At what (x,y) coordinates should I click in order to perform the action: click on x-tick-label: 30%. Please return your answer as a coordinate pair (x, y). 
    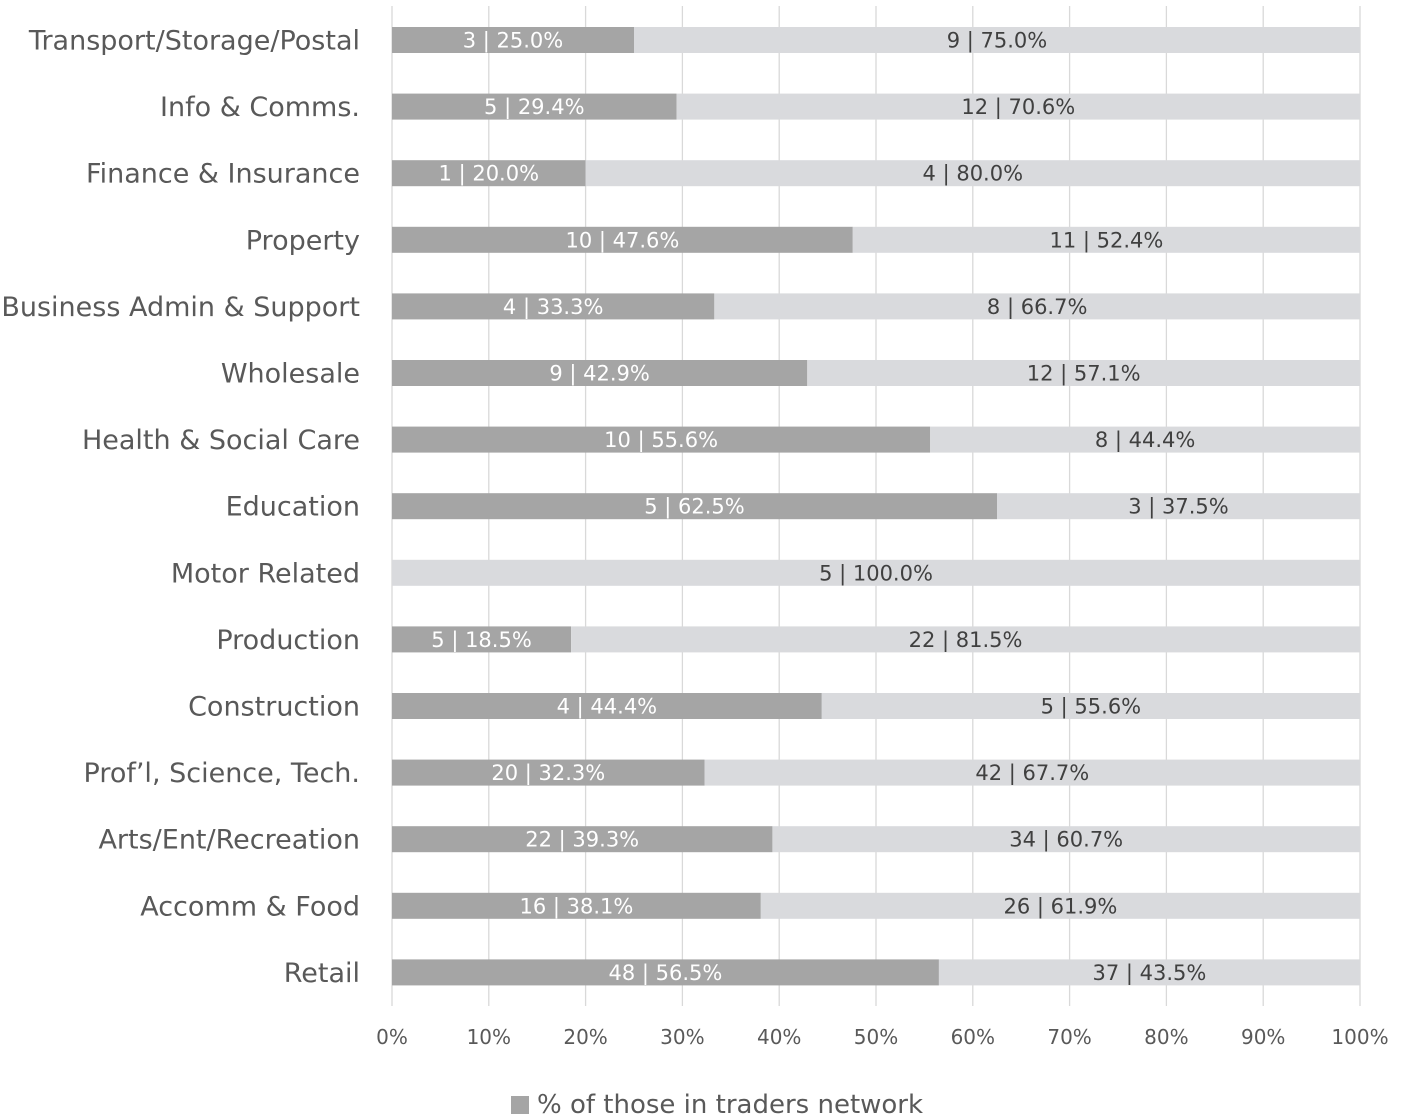
    Looking at the image, I should click on (682, 1037).